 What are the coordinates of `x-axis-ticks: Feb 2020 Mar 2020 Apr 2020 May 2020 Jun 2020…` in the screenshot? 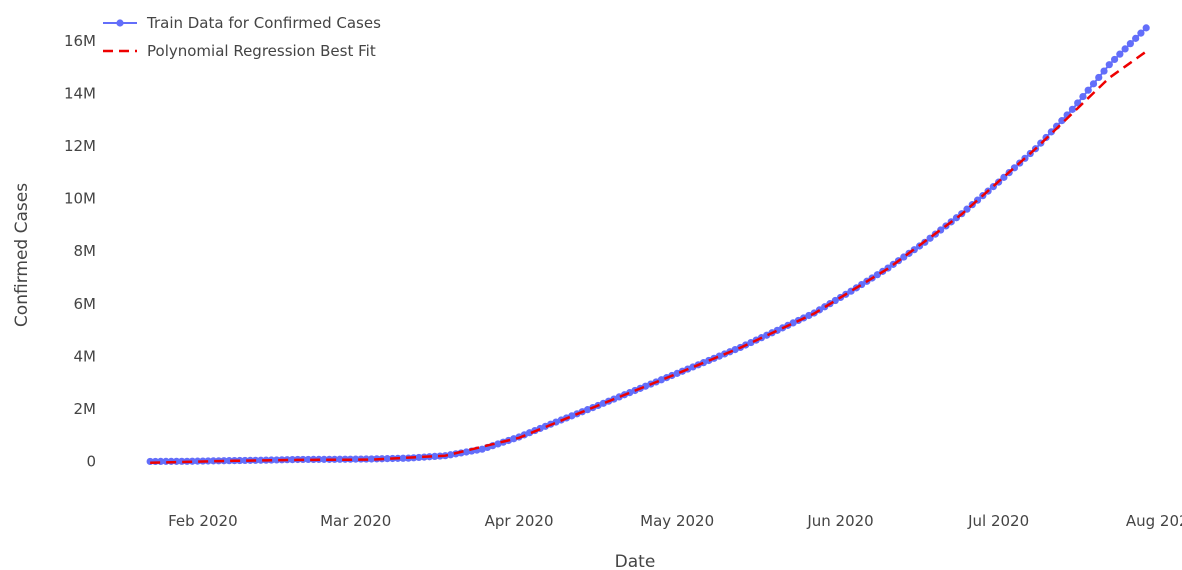 It's located at (675, 521).